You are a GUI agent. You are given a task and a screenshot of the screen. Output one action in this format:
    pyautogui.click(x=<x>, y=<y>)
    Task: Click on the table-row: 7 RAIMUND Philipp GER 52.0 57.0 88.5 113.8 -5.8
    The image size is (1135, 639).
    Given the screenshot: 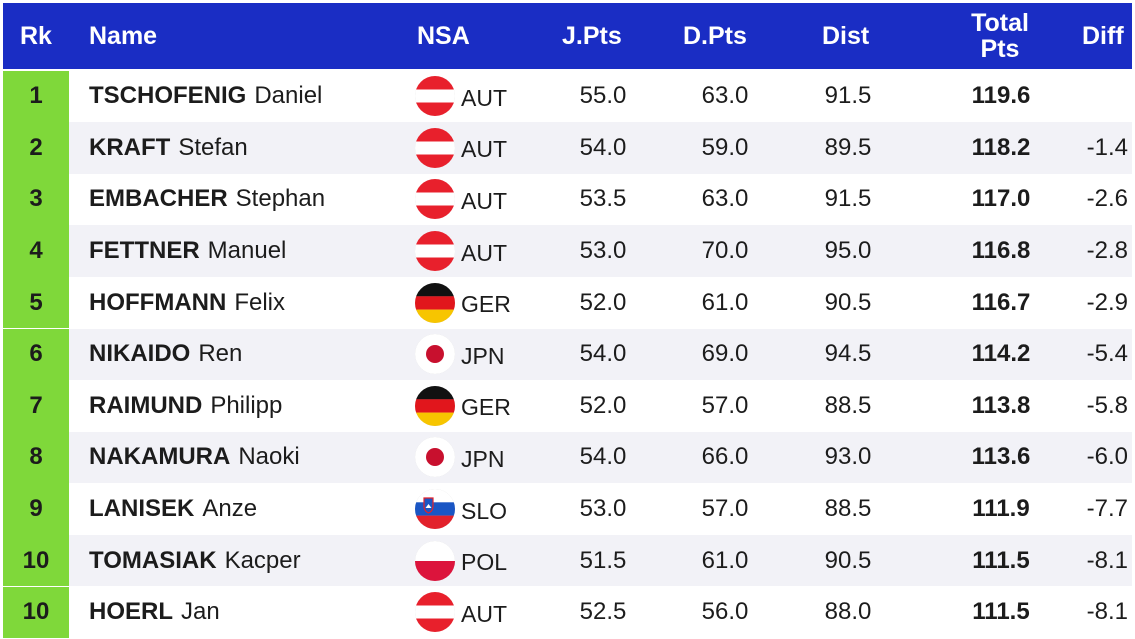 What is the action you would take?
    pyautogui.click(x=567, y=406)
    